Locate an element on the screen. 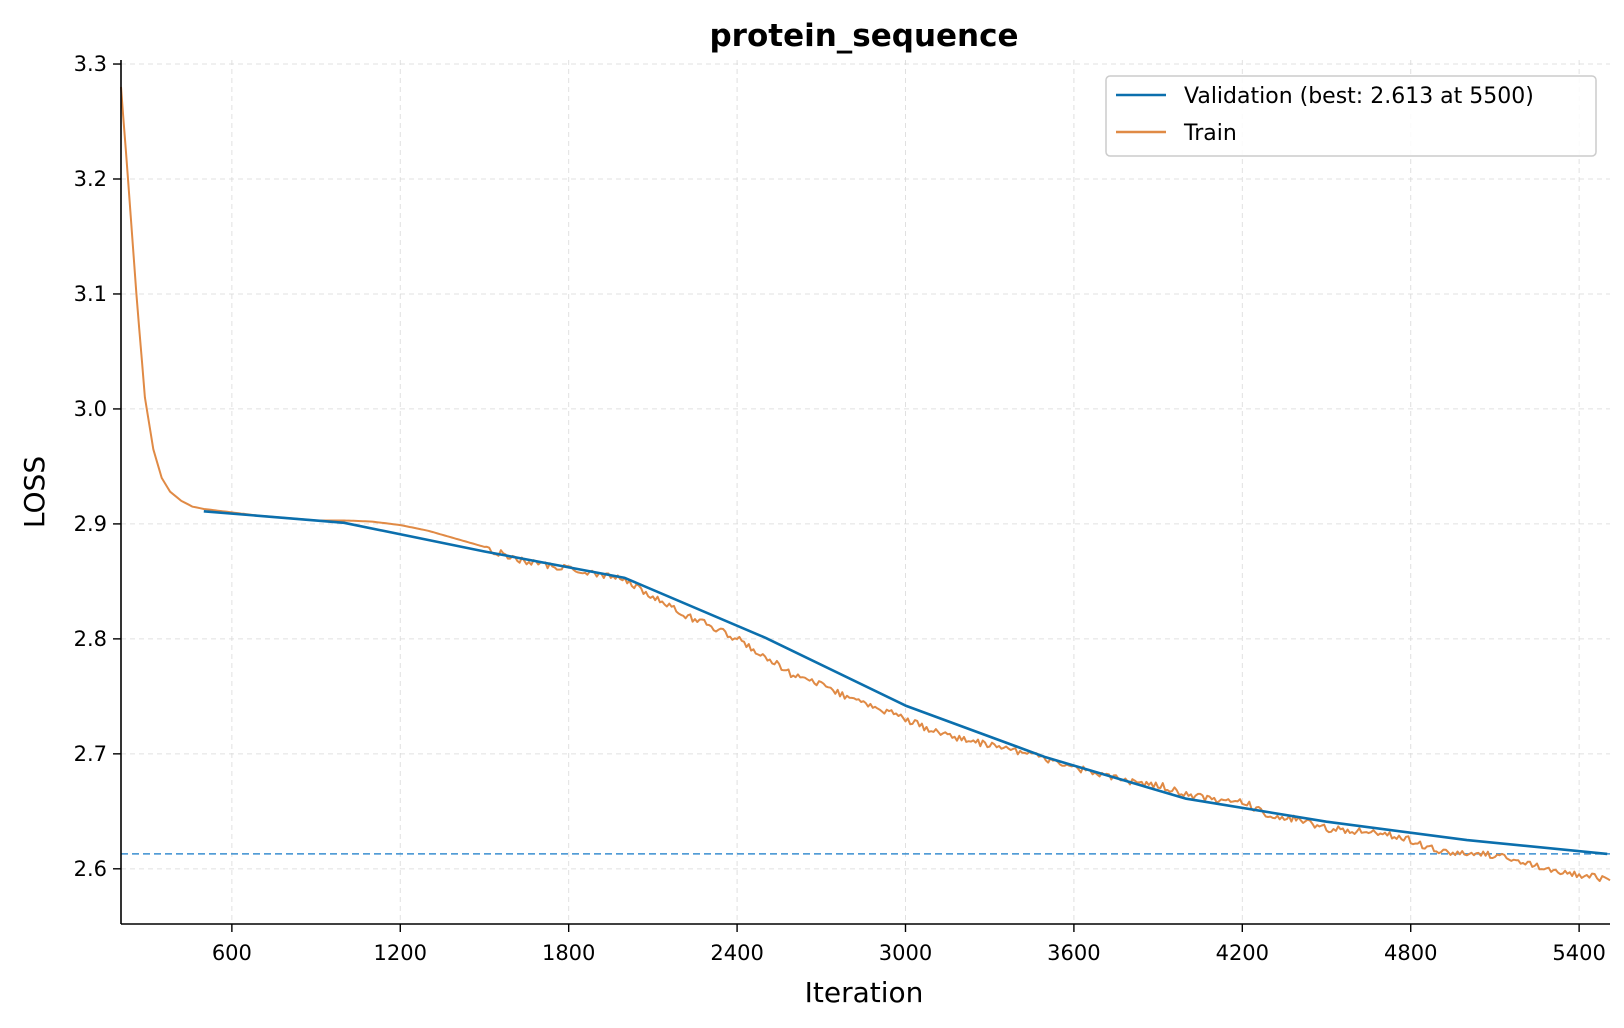 The image size is (1624, 1028). x-tick-label-2400: 2400 is located at coordinates (736, 953).